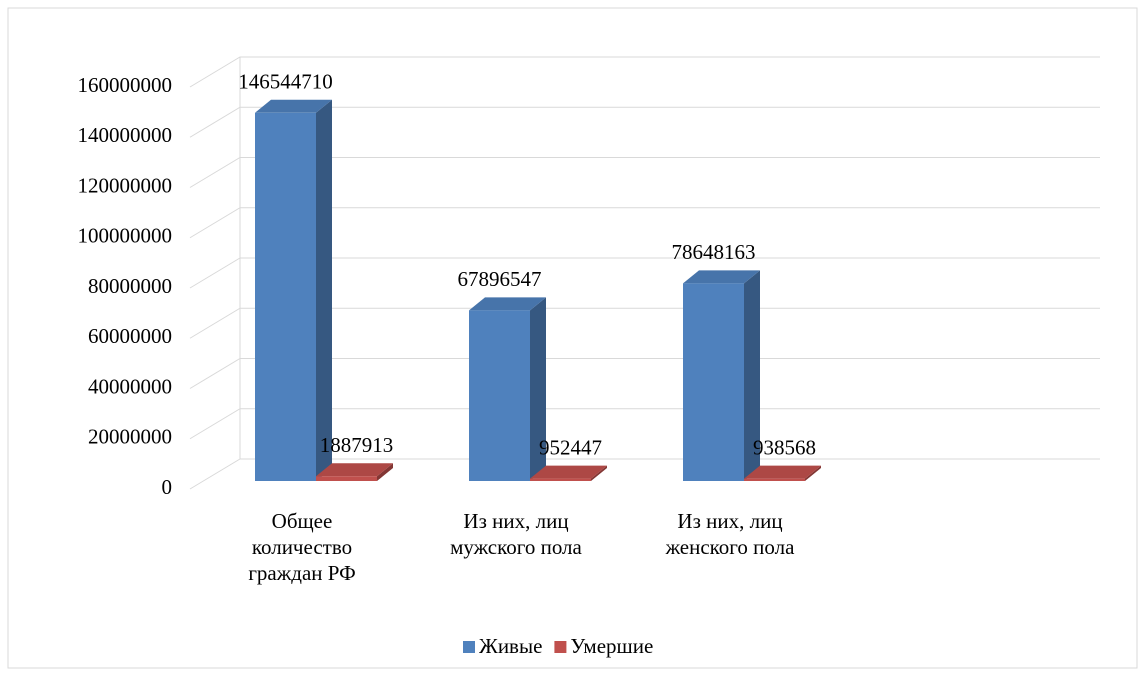 The image size is (1145, 676). I want to click on x-tick-label: Из них, лиц мужского пола, so click(516, 534).